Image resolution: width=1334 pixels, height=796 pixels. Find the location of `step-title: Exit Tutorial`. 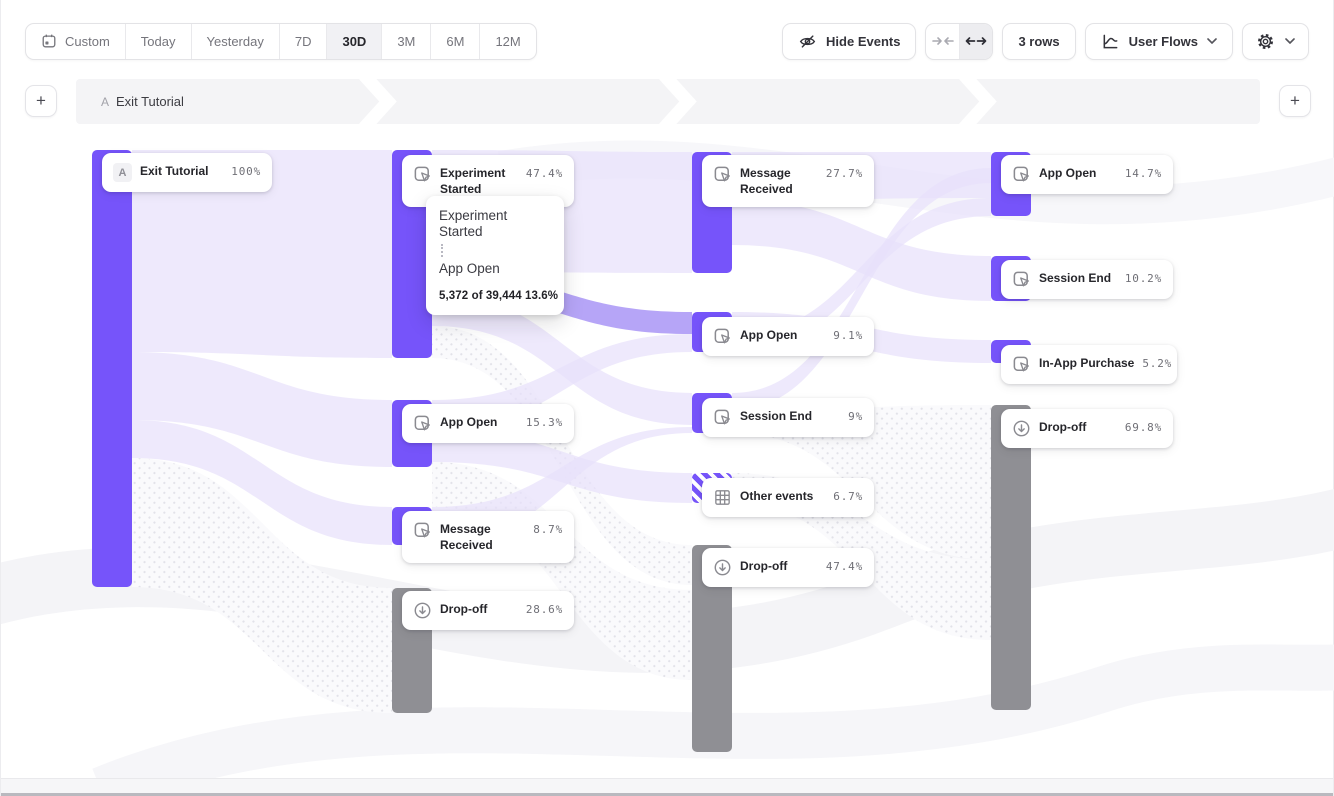

step-title: Exit Tutorial is located at coordinates (150, 101).